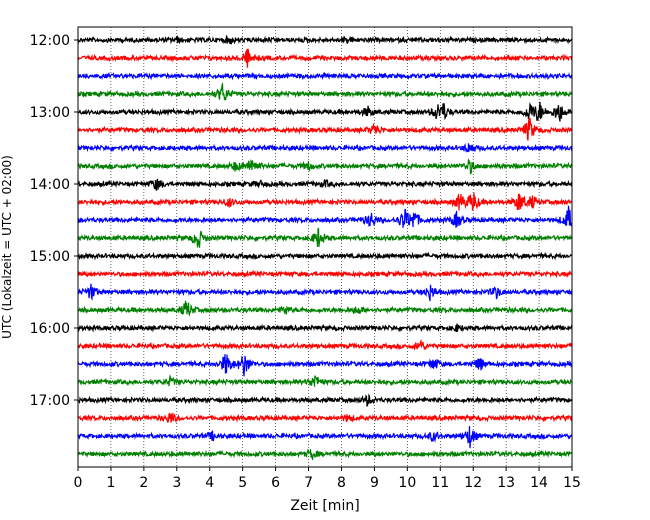 The width and height of the screenshot is (650, 520). I want to click on x-tick-label: 7, so click(308, 483).